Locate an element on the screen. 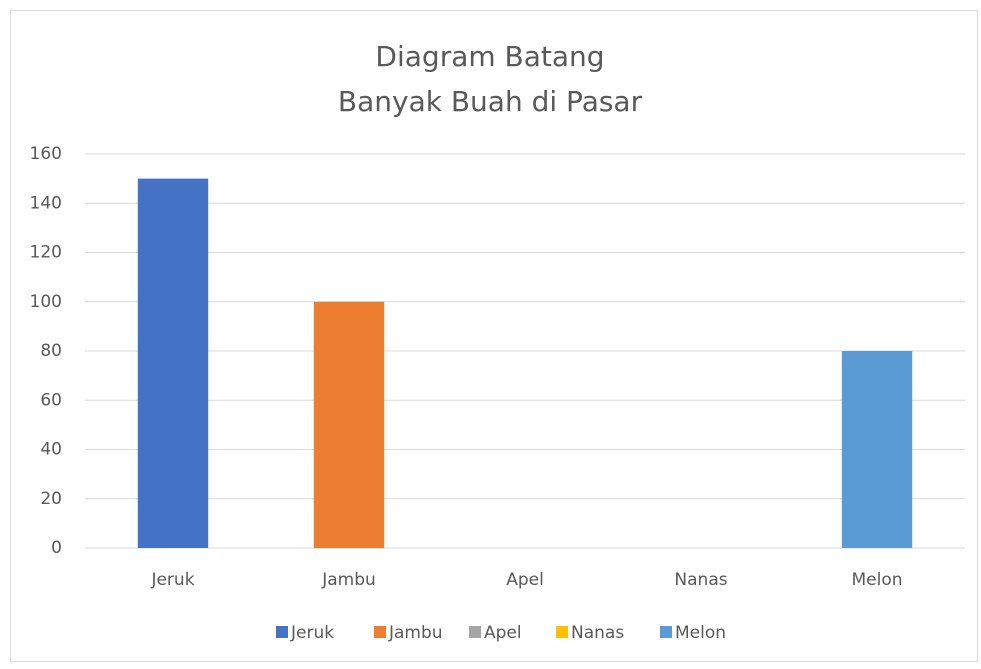 The height and width of the screenshot is (669, 981). y-tick-label: 140 is located at coordinates (46, 203).